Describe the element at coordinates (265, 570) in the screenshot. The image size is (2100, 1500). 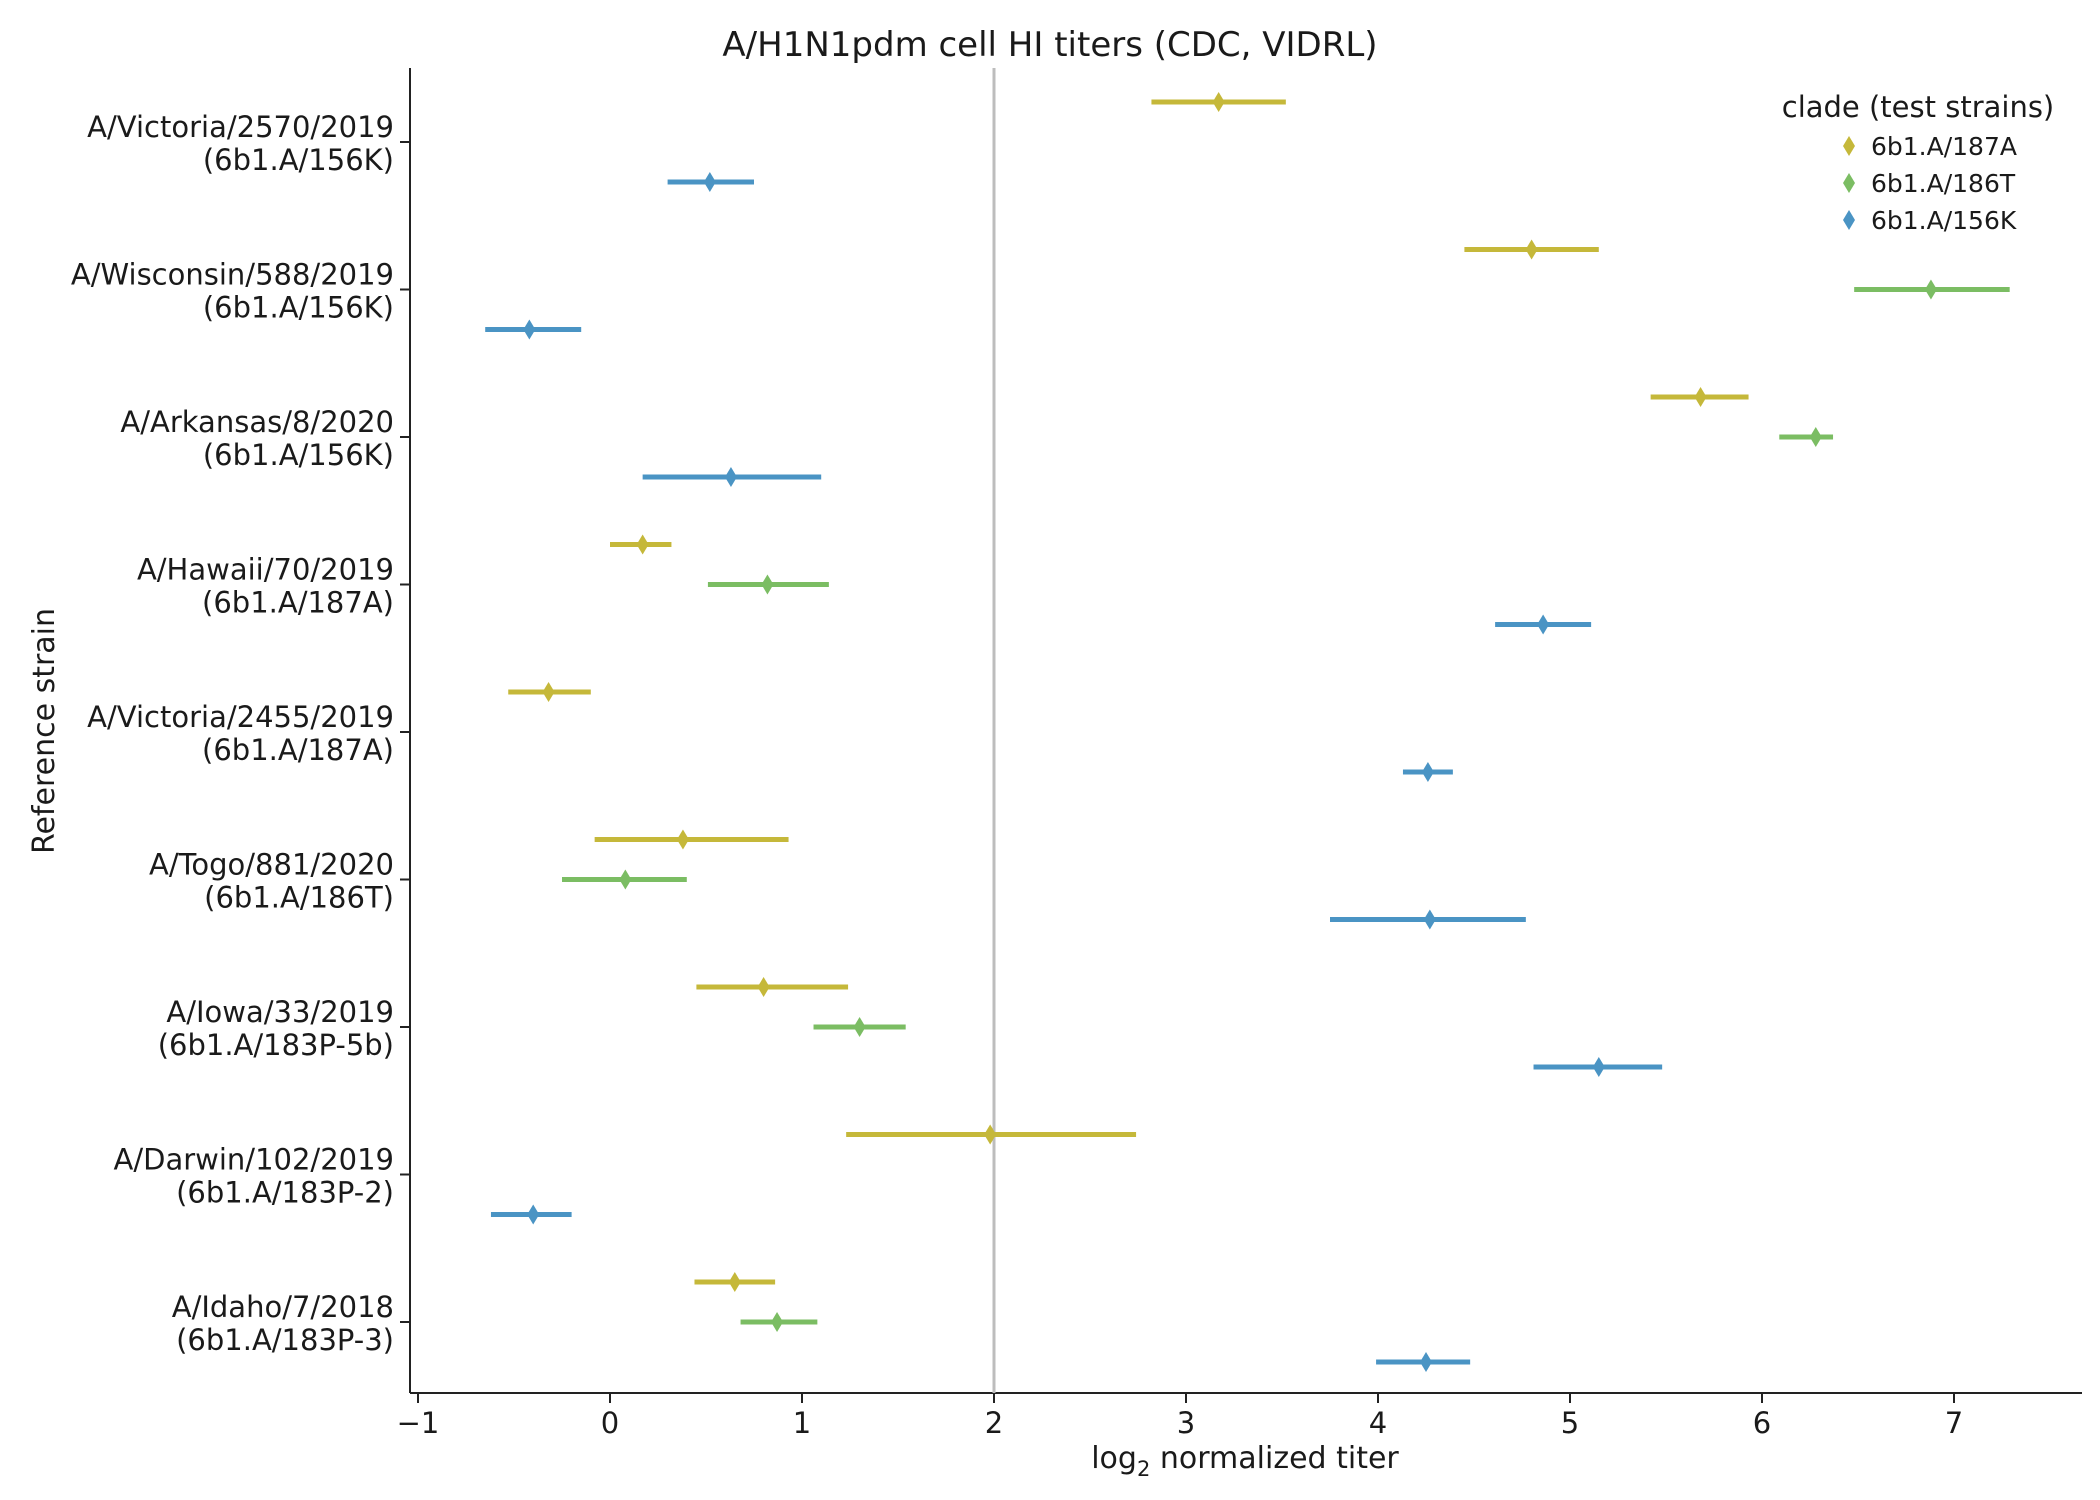
I see `y-tick-label-strain: A/Hawaii/70/2019` at that location.